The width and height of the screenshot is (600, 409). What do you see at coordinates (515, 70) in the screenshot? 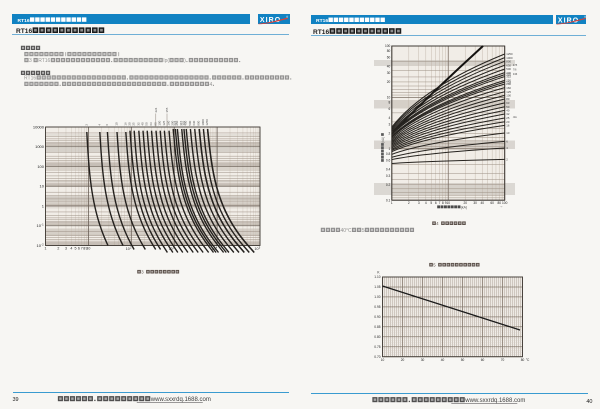
I see `svg-text: 7/6` at bounding box center [515, 70].